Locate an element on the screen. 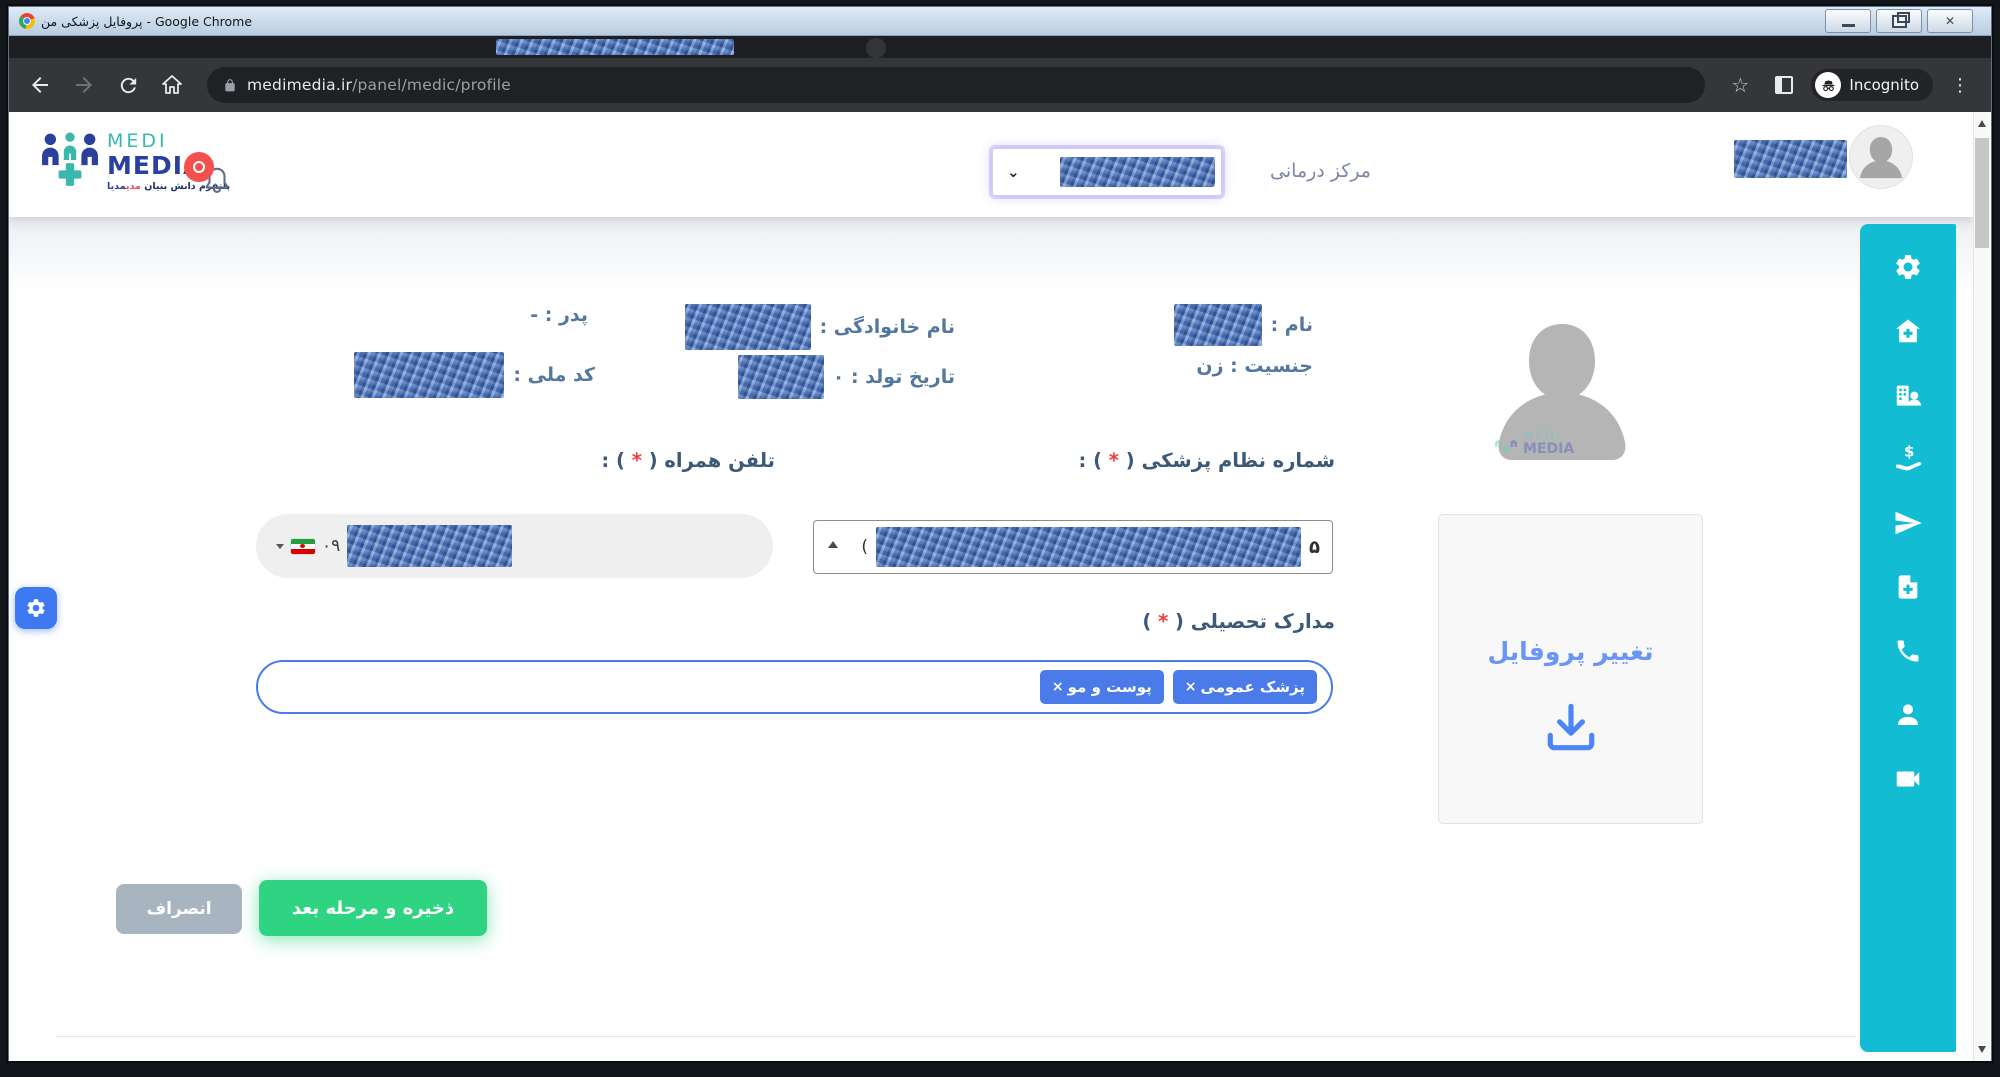  back-icon is located at coordinates (40, 85).